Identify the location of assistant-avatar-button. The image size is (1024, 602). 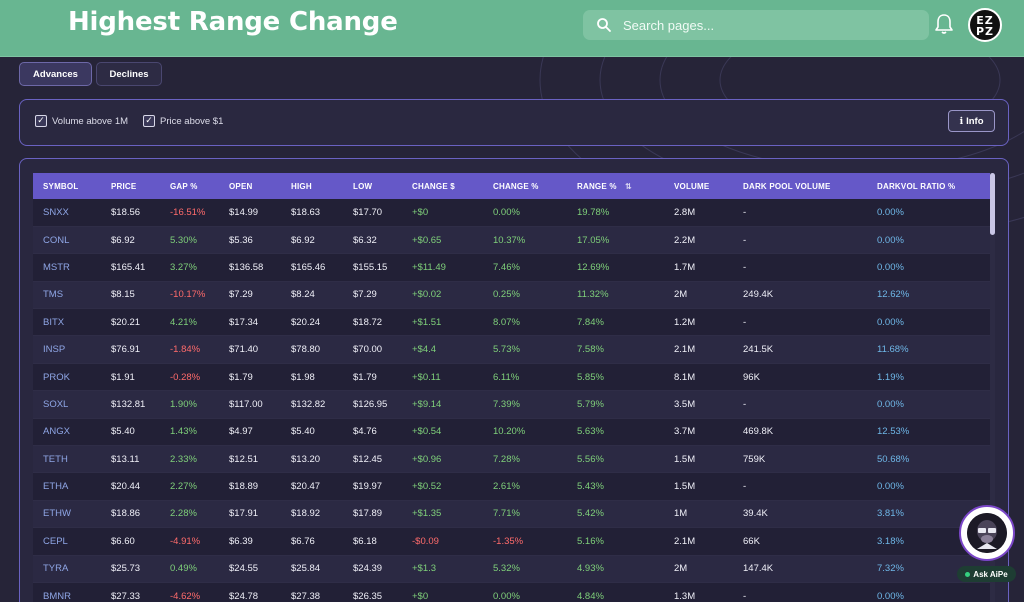
(987, 533).